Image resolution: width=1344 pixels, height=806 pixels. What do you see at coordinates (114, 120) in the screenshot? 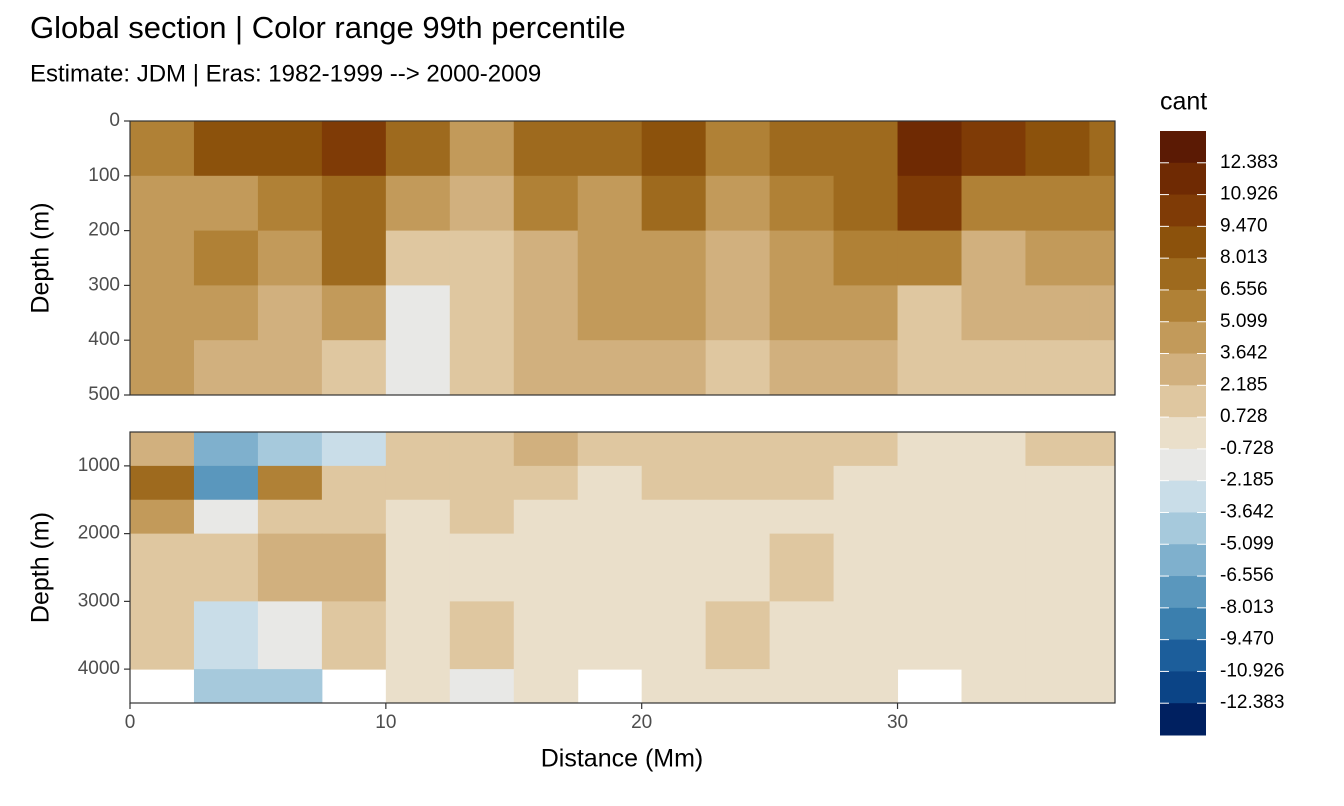
I see `y-tick-label: 0` at bounding box center [114, 120].